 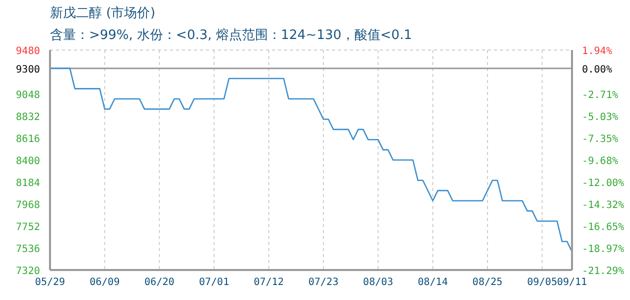 What do you see at coordinates (378, 282) in the screenshot?
I see `x-tick-label: 08/03` at bounding box center [378, 282].